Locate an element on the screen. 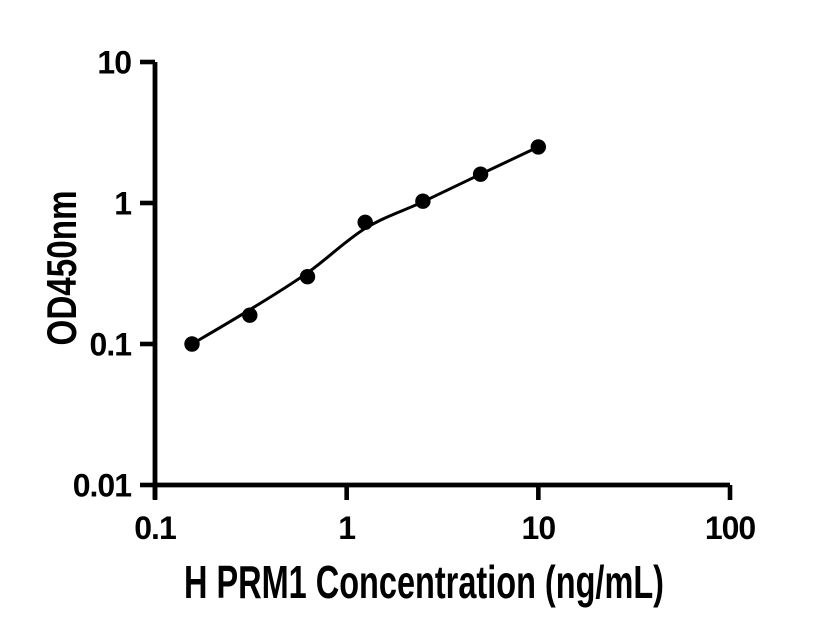 Image resolution: width=816 pixels, height=640 pixels. x-tick-label-10: 10 is located at coordinates (539, 528).